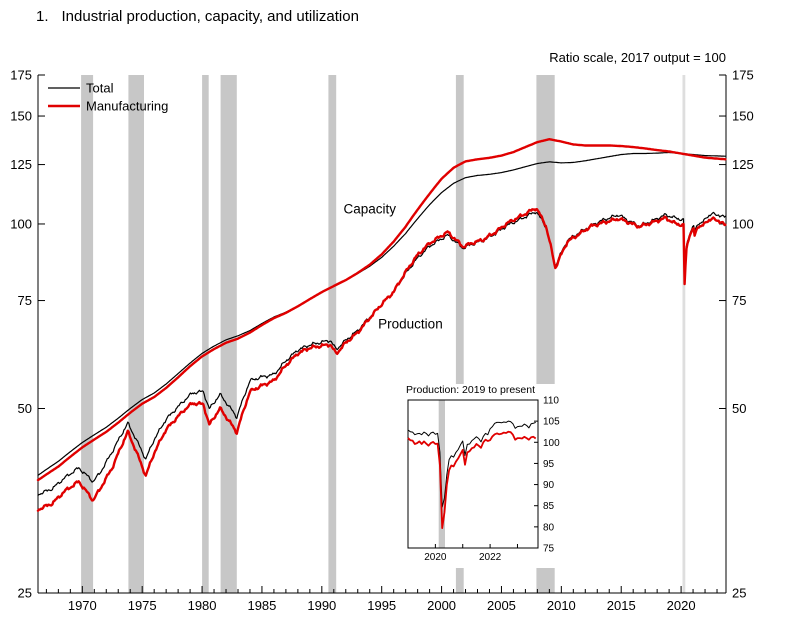 Image resolution: width=794 pixels, height=632 pixels. What do you see at coordinates (108, 97) in the screenshot?
I see `legend: Total Manufacturing` at bounding box center [108, 97].